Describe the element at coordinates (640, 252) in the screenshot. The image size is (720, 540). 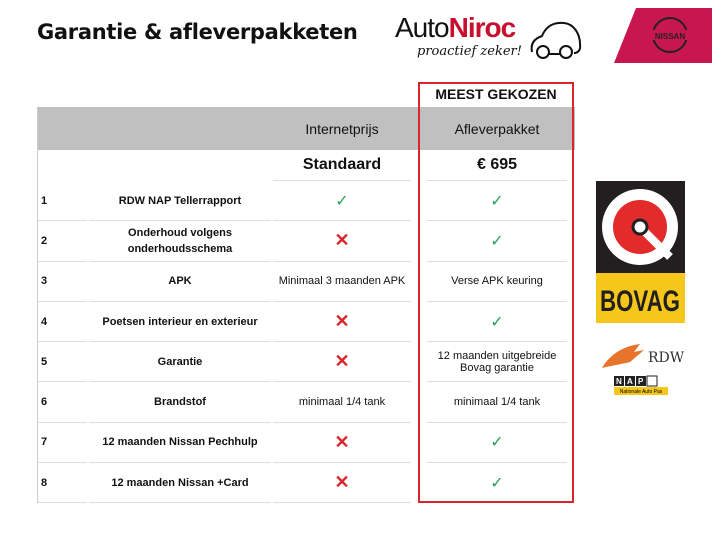
I see `bovag-logo: BOVAG` at that location.